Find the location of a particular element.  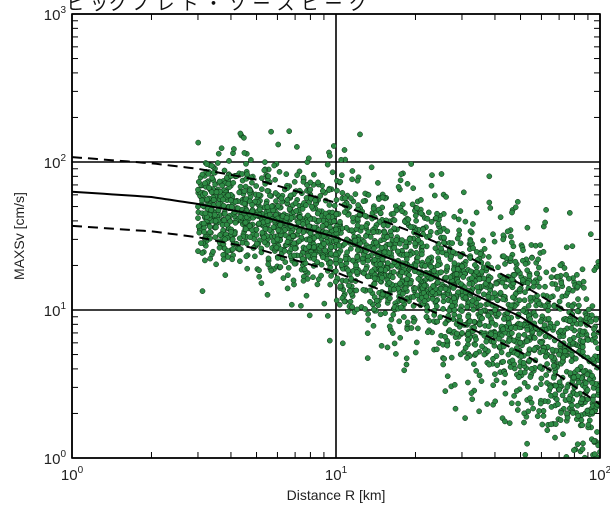

y-tick-label: 103 is located at coordinates (55, 14).